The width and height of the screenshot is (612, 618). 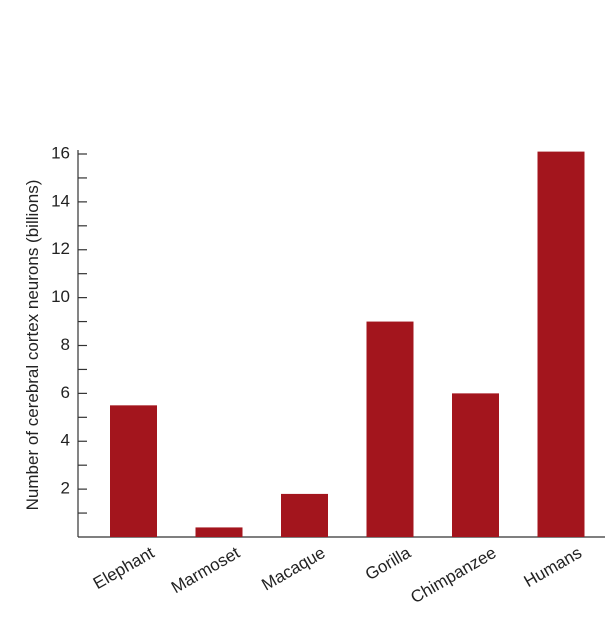 I want to click on y-tick-label: 14, so click(x=60, y=200).